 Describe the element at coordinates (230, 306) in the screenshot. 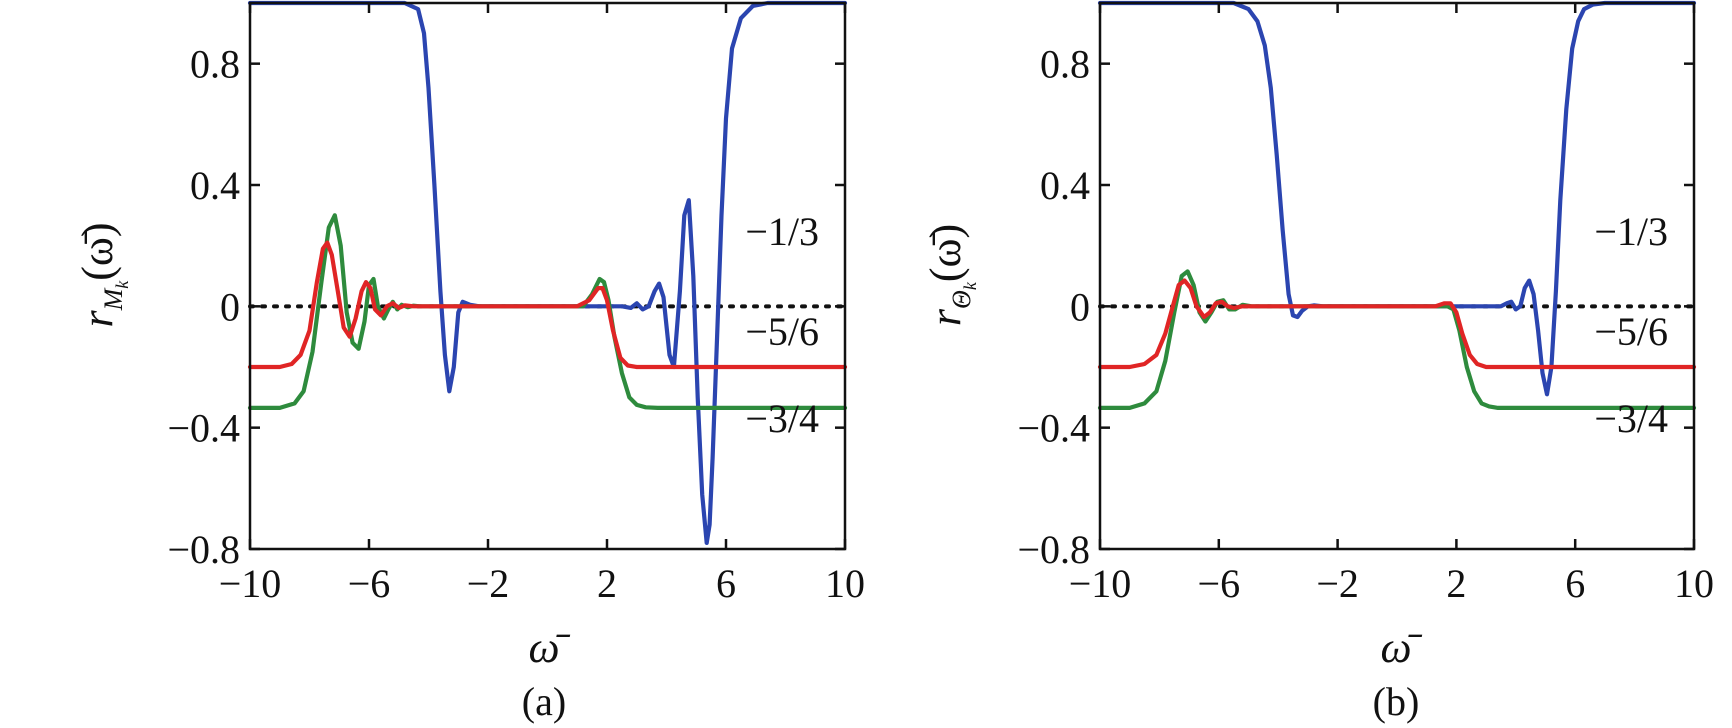

I see `panel-a-ytick-label: 0` at that location.